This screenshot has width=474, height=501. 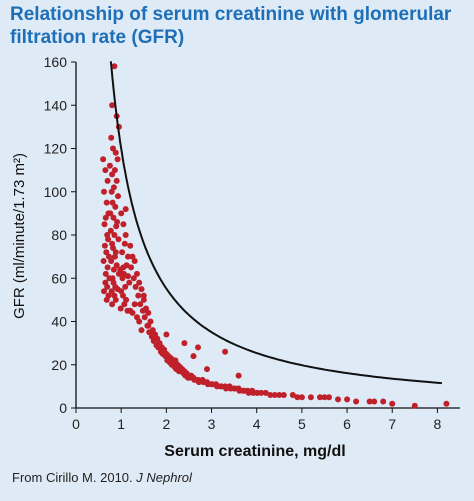 What do you see at coordinates (56, 62) in the screenshot?
I see `y-tick-label: 160` at bounding box center [56, 62].